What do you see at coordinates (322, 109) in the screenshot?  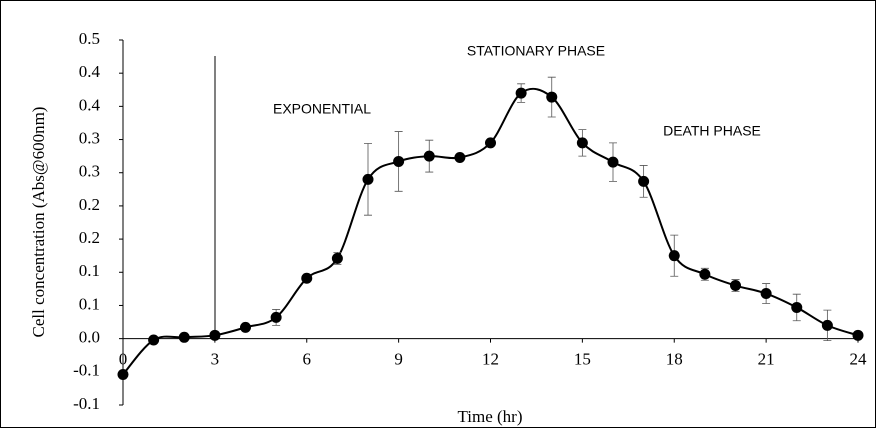 I see `annotation: EXPONENTIAL` at bounding box center [322, 109].